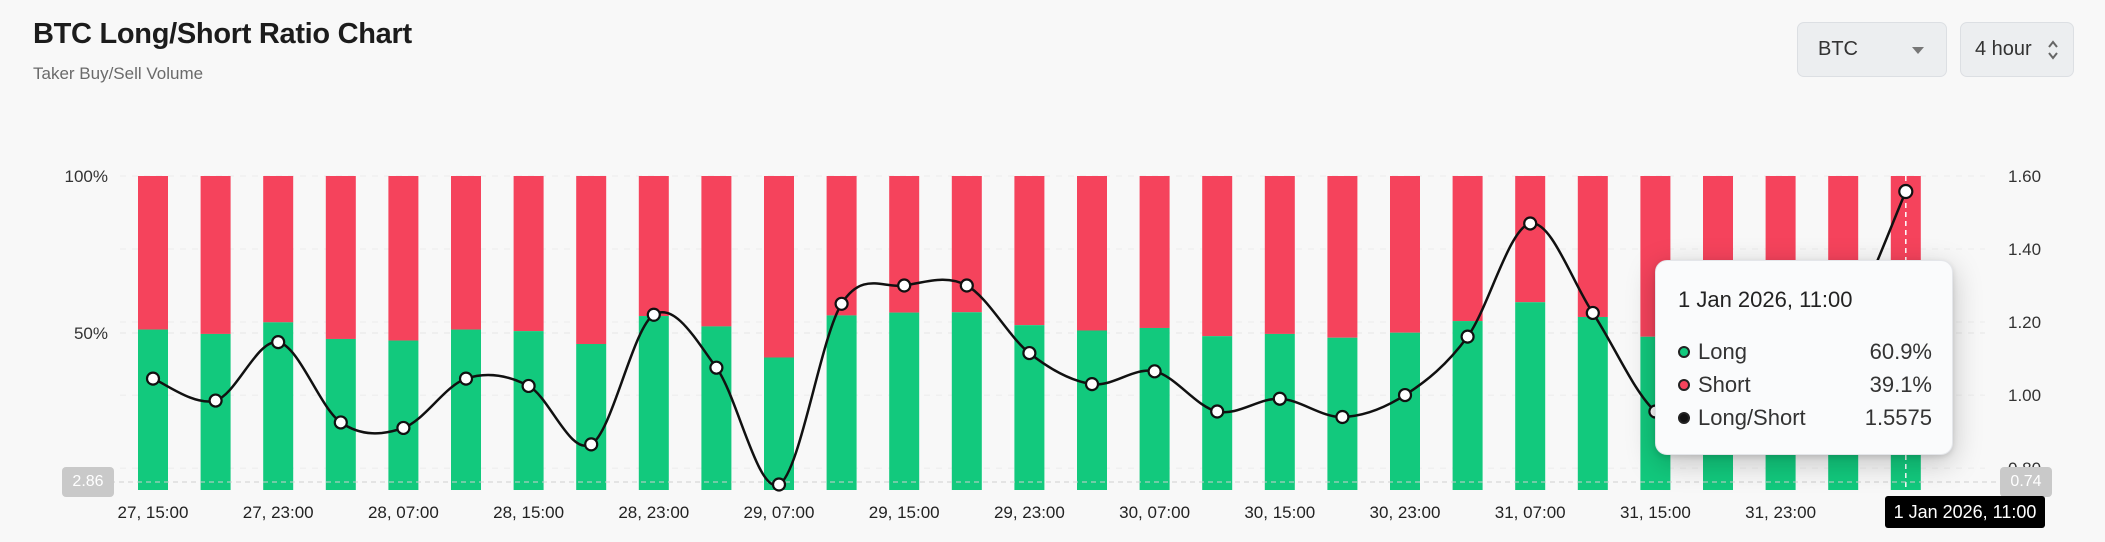 The image size is (2105, 542). What do you see at coordinates (528, 512) in the screenshot?
I see `x-axis-tick-label: 28, 15:00` at bounding box center [528, 512].